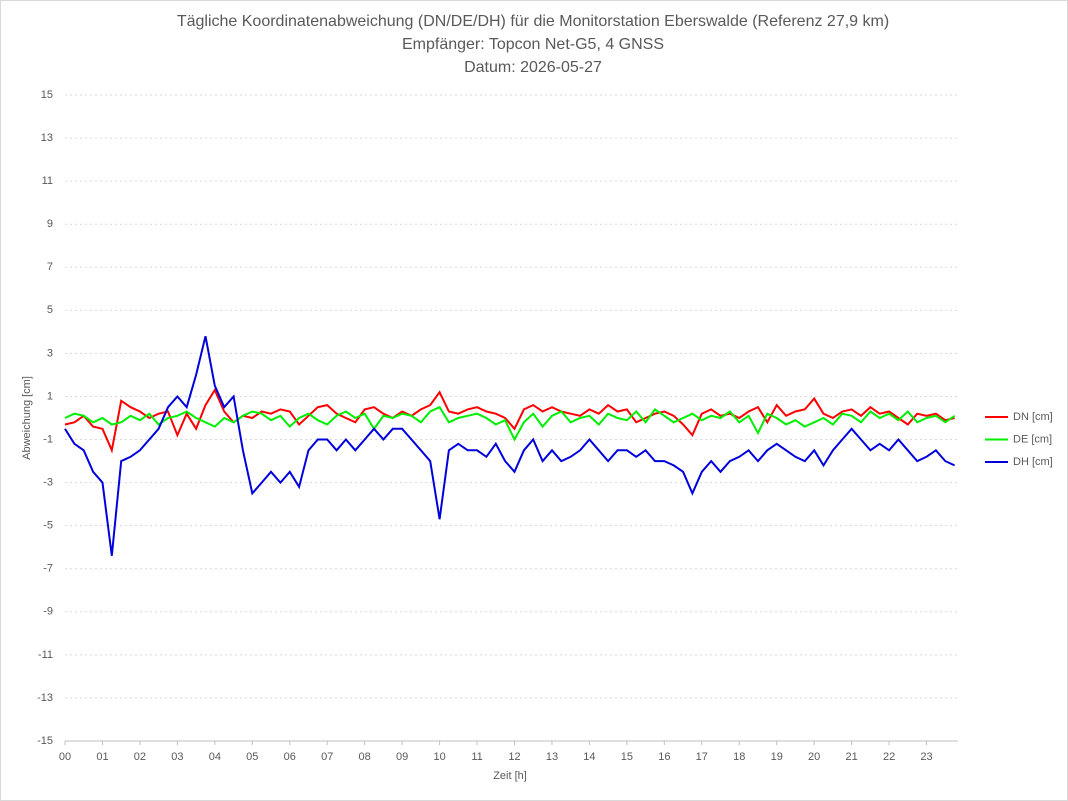  Describe the element at coordinates (47, 95) in the screenshot. I see `y-tick-label: 15` at that location.